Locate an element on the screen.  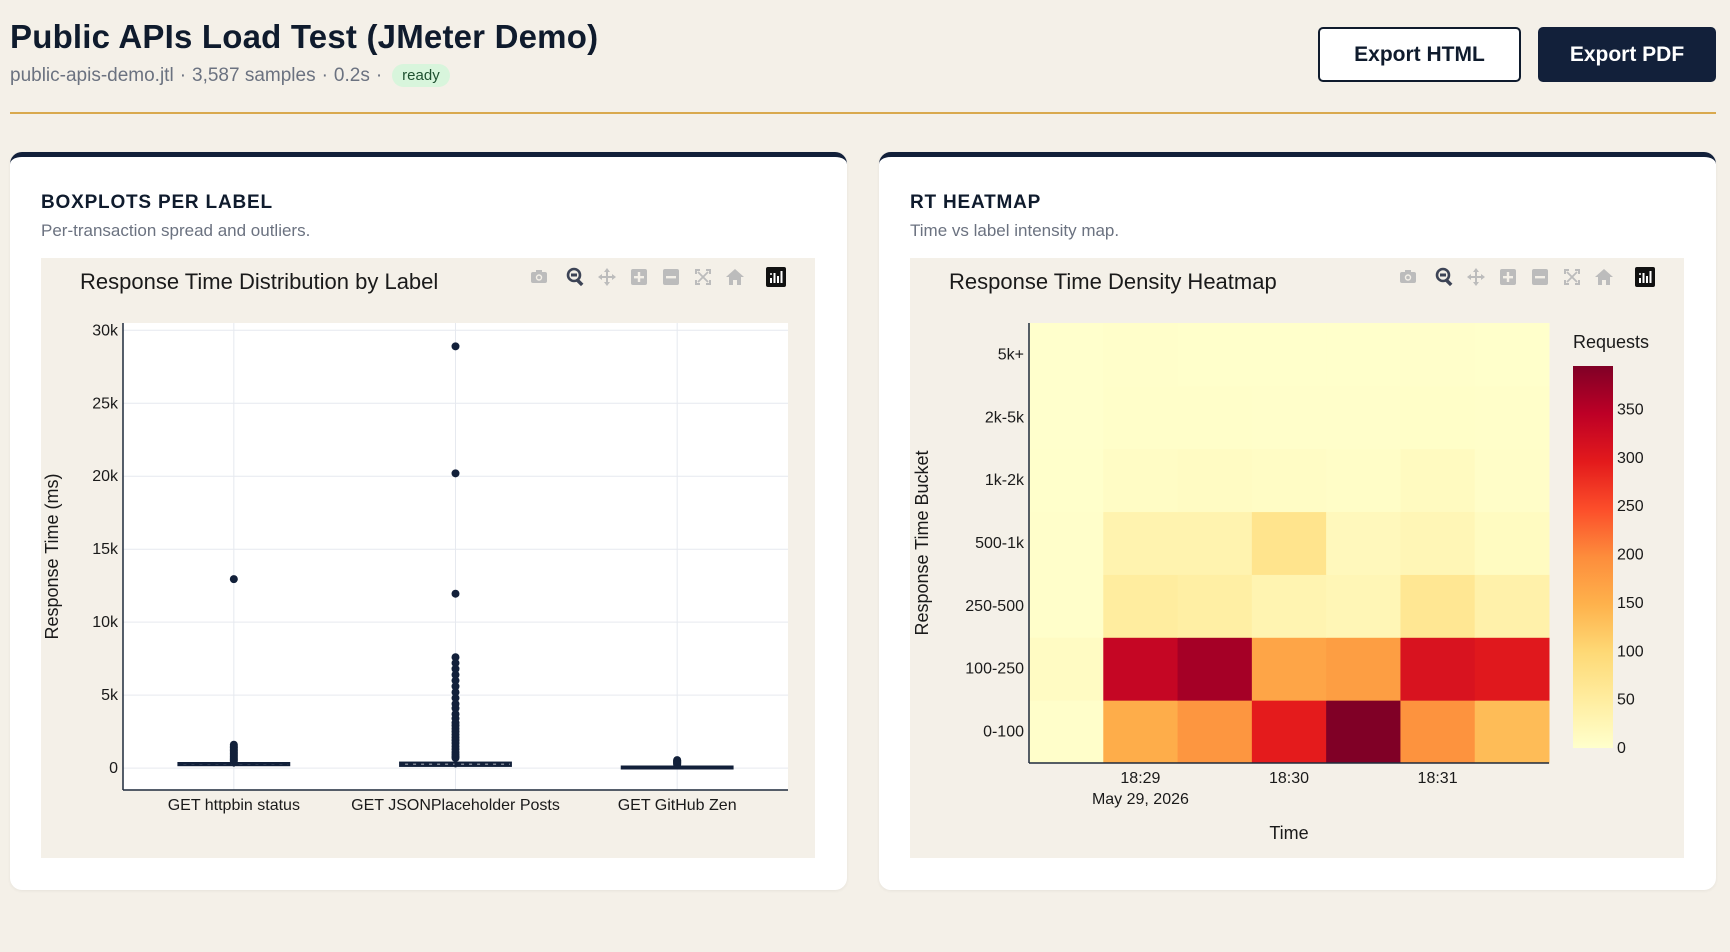
x-tick-label: GET JSONPlaceholder Posts is located at coordinates (455, 805).